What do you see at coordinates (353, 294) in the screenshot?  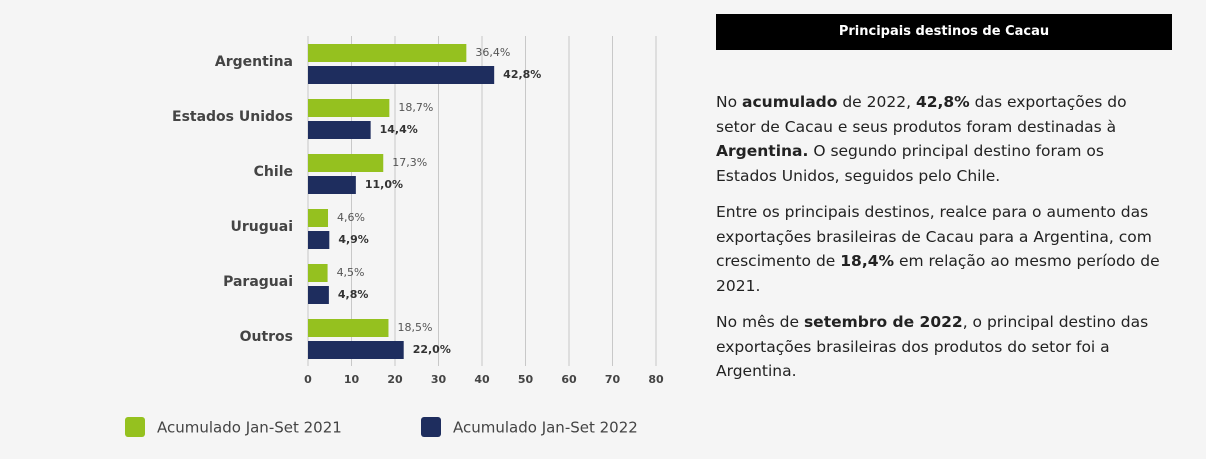 I see `value-label: 4,8%` at bounding box center [353, 294].